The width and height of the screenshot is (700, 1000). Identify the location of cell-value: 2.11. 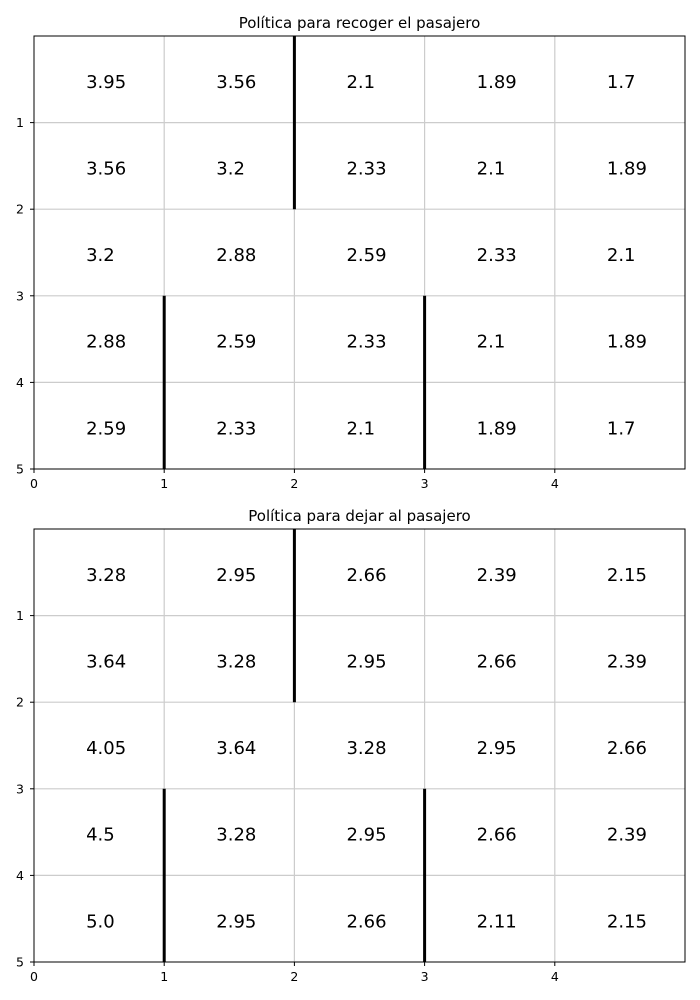
(497, 921).